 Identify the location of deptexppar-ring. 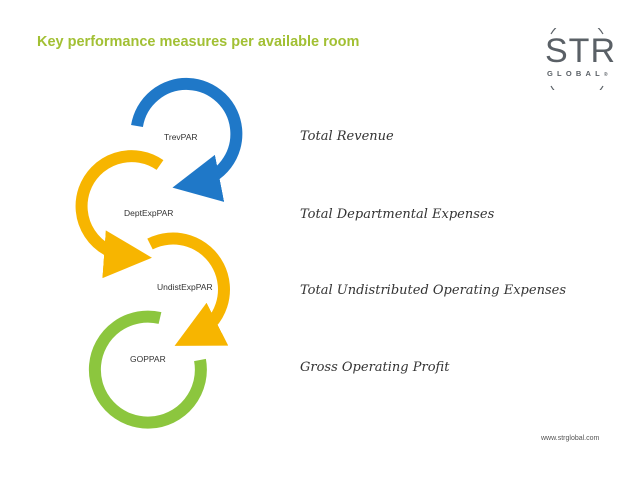
(119, 214).